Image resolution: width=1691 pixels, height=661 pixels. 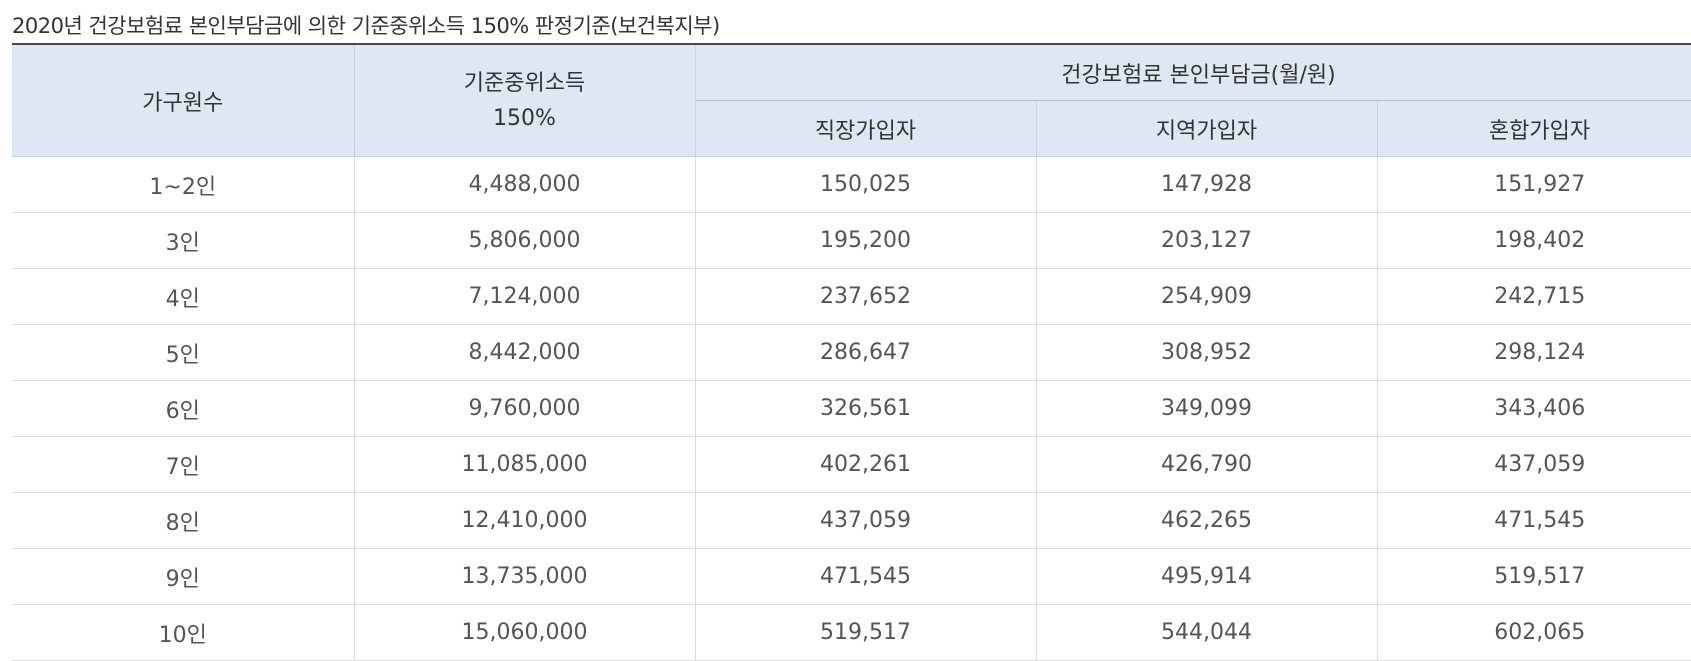 What do you see at coordinates (1533, 520) in the screenshot?
I see `cell-mixed: 471,545` at bounding box center [1533, 520].